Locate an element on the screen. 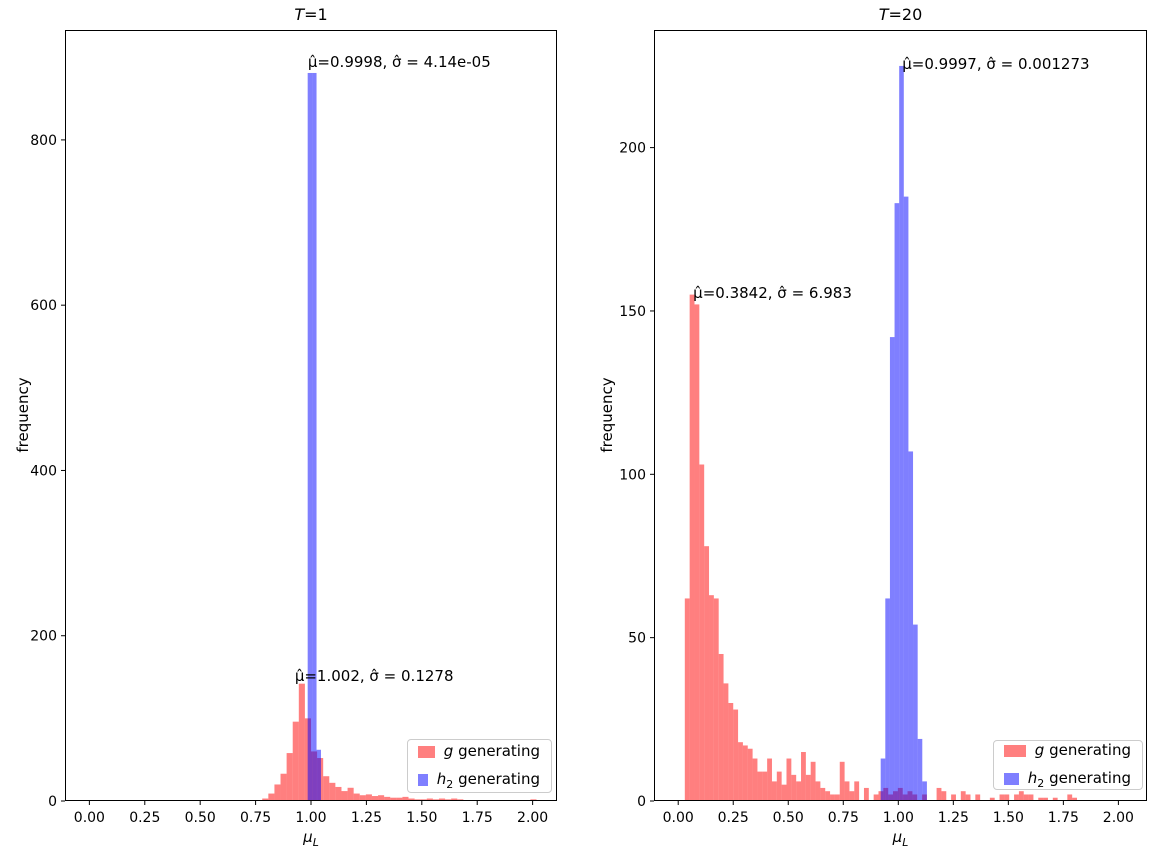  y-tick-label: 100 is located at coordinates (632, 475).